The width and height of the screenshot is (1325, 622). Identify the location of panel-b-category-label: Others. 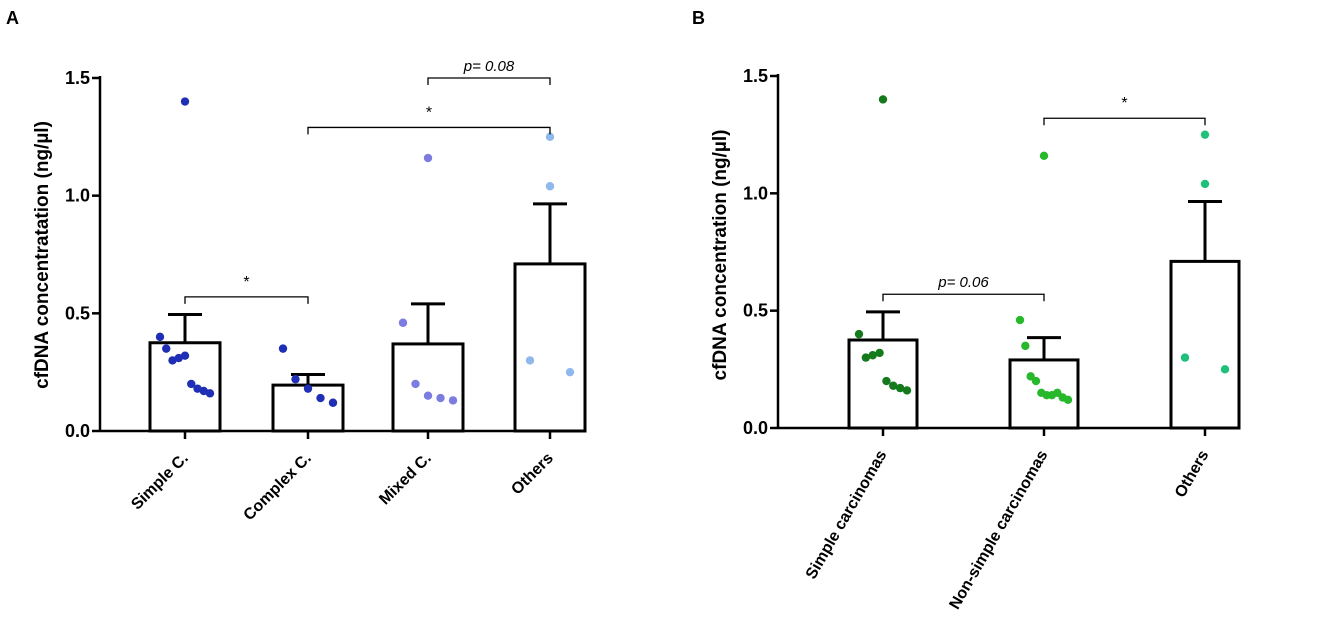
(1192, 473).